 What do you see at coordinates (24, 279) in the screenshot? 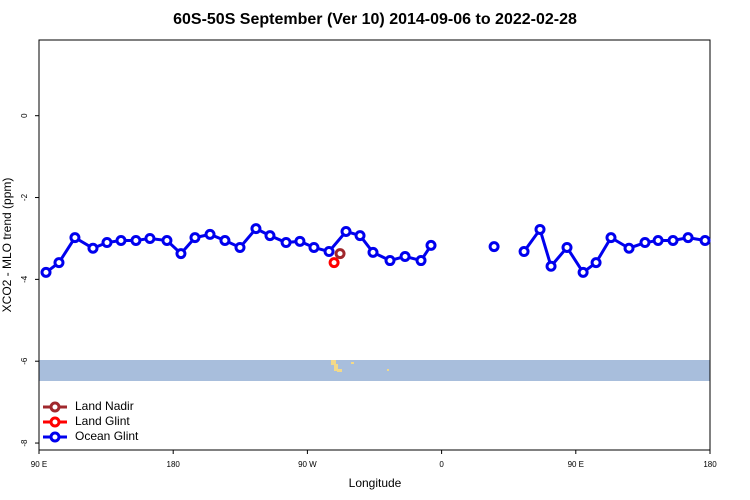
I see `y-tick-label: -4` at bounding box center [24, 279].